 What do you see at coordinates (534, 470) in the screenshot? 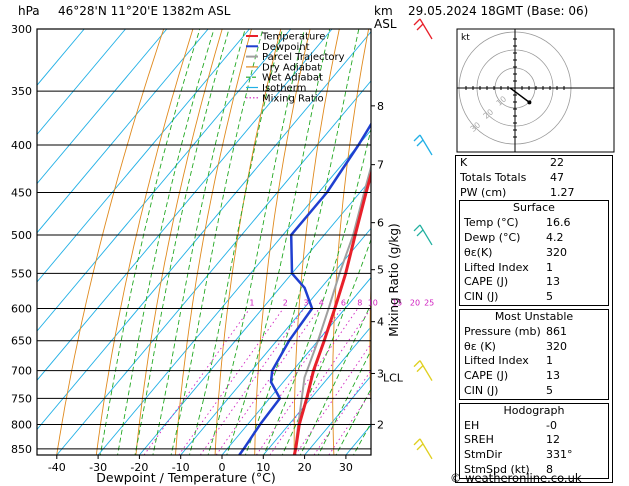
I see `index-row: StmSpd (kt) 8` at bounding box center [534, 470].